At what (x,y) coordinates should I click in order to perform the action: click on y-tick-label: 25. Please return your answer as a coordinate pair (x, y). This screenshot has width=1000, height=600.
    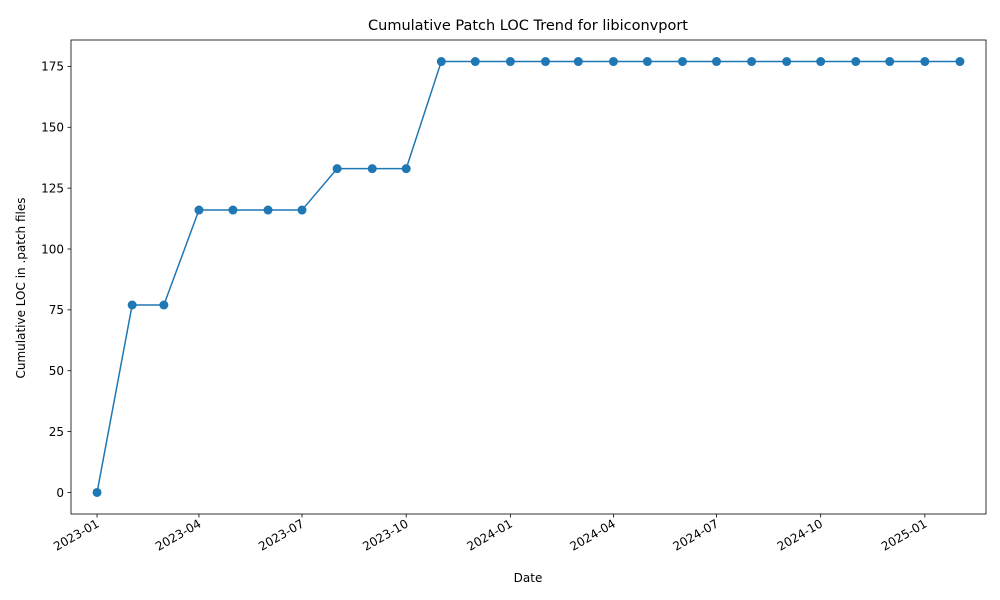
    Looking at the image, I should click on (56, 432).